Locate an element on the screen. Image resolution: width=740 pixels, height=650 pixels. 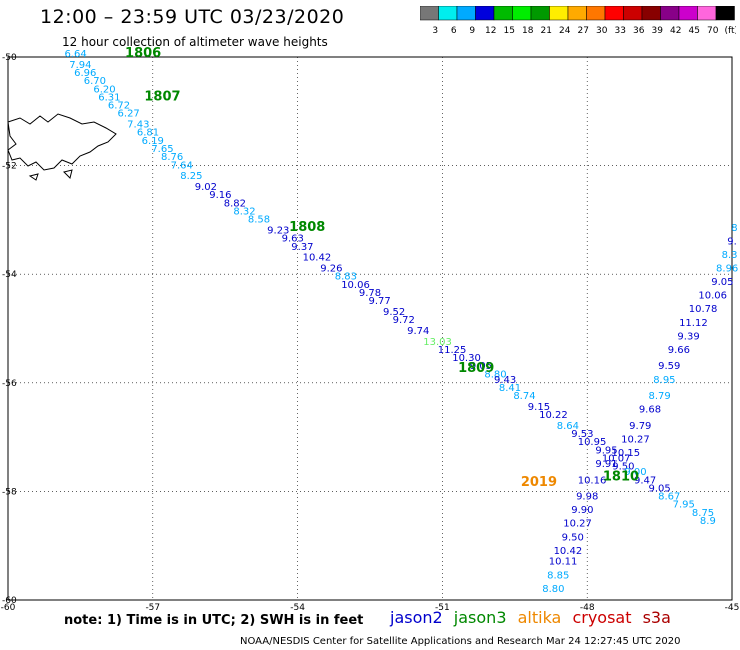
wave-height-label: 6.96 is located at coordinates (85, 73).